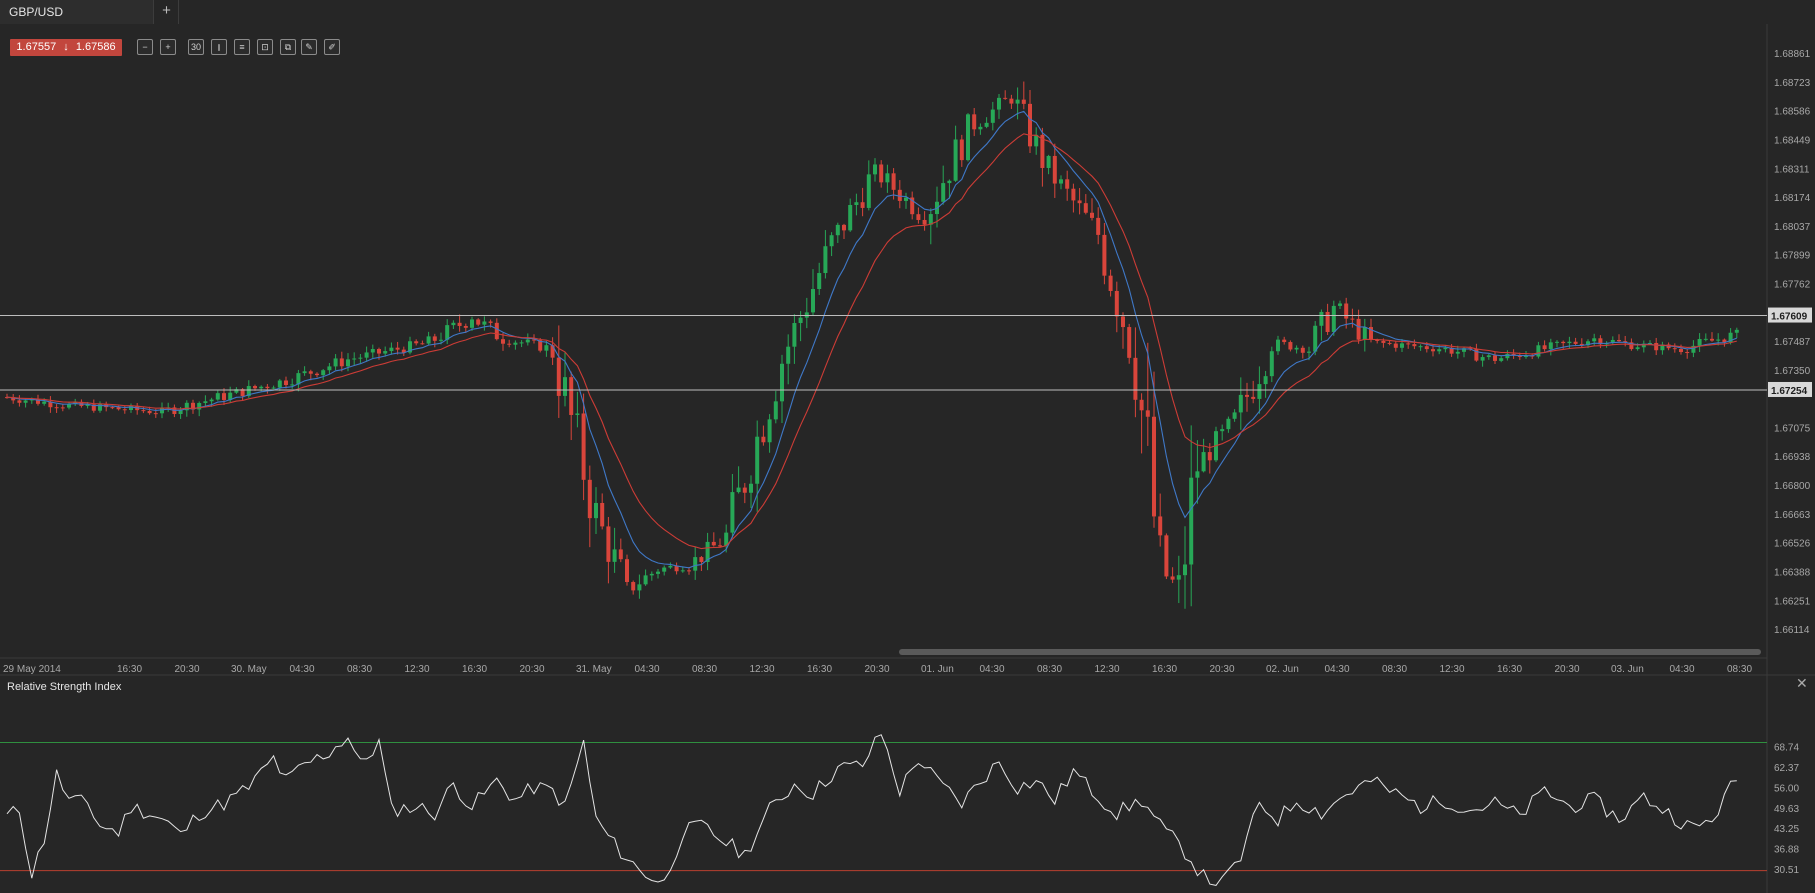 The height and width of the screenshot is (893, 1815). I want to click on close-panel-icon: ✕, so click(1802, 683).